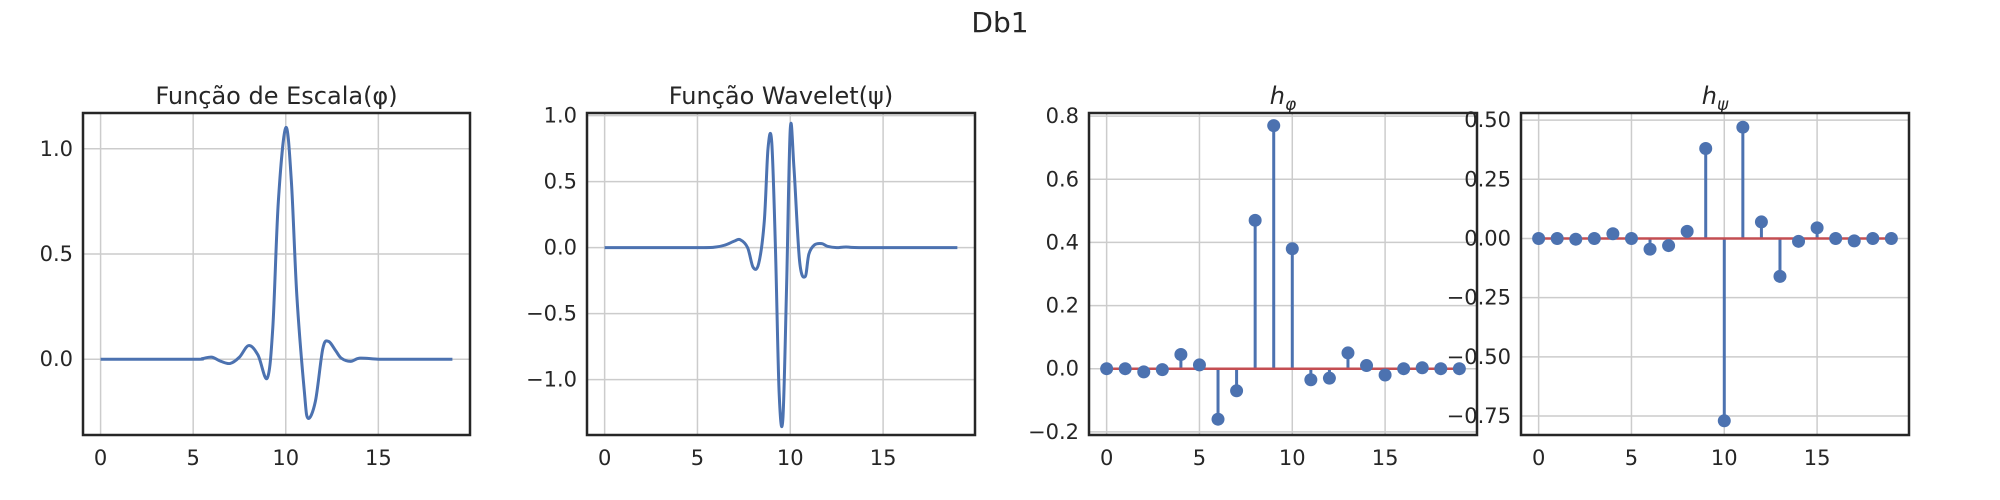 Image resolution: width=2000 pixels, height=500 pixels. Describe the element at coordinates (551, 314) in the screenshot. I see `y-tick-label: −0.5` at that location.